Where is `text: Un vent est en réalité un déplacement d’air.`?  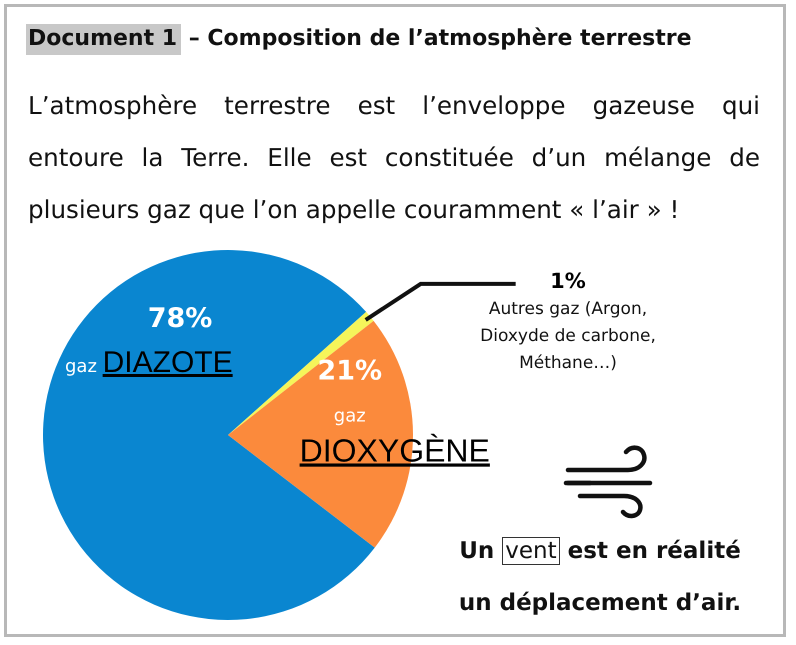 text: Un vent est en réalité un déplacement d’air. is located at coordinates (600, 577).